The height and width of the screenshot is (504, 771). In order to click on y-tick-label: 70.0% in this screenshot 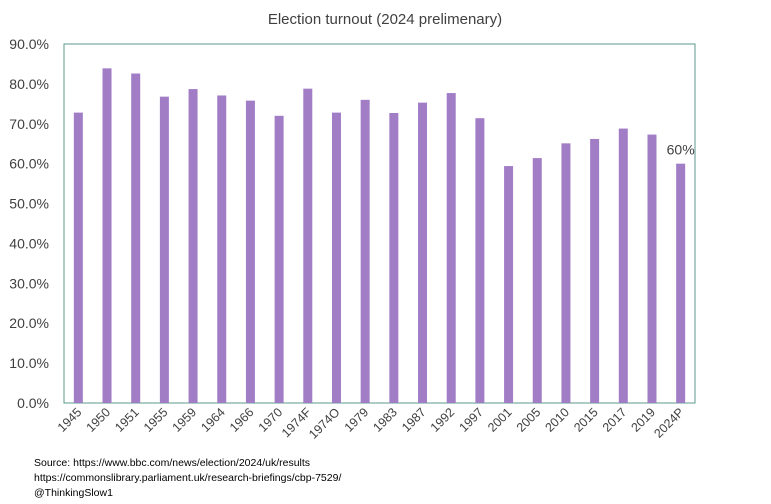, I will do `click(29, 124)`.